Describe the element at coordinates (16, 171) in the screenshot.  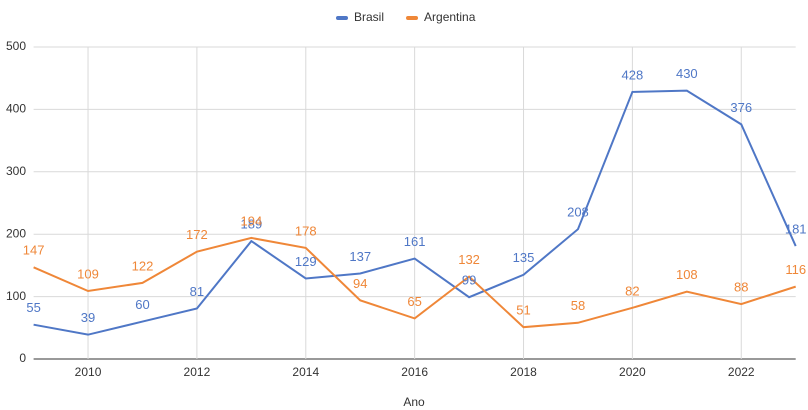
I see `y-tick-label: 300` at that location.